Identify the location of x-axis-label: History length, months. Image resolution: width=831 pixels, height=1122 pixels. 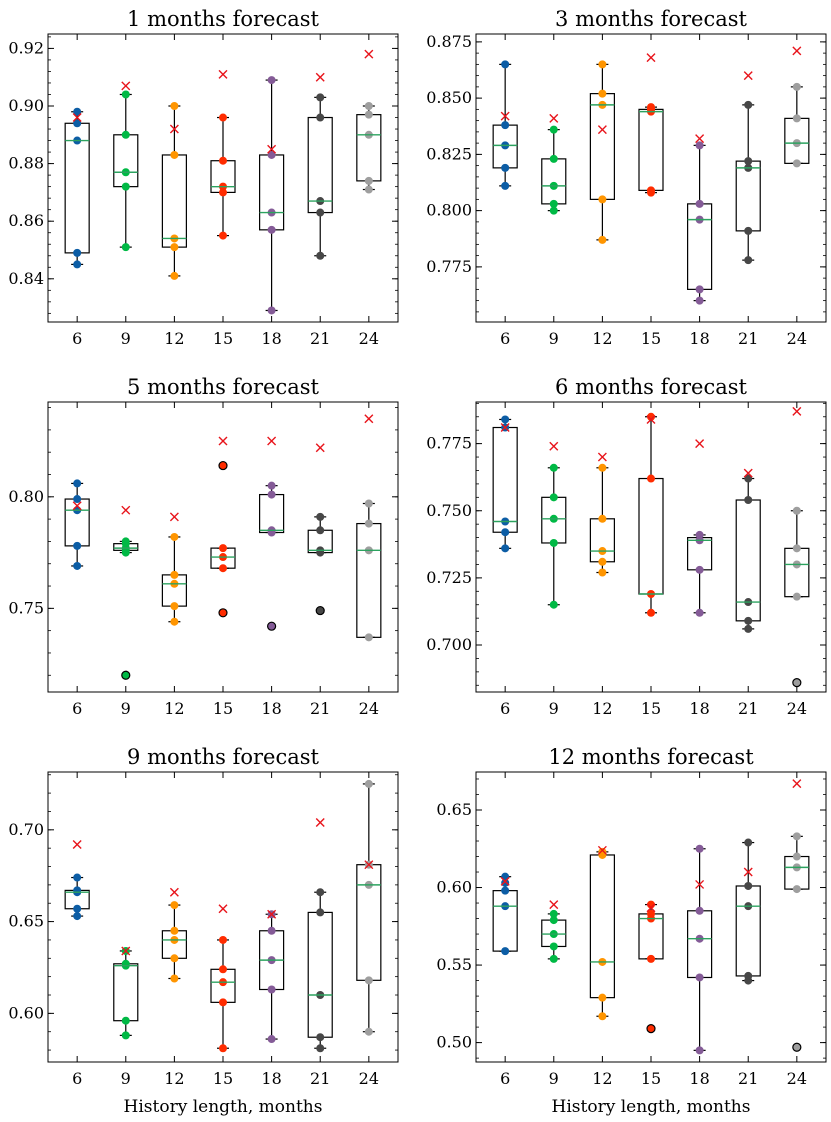
(223, 1107).